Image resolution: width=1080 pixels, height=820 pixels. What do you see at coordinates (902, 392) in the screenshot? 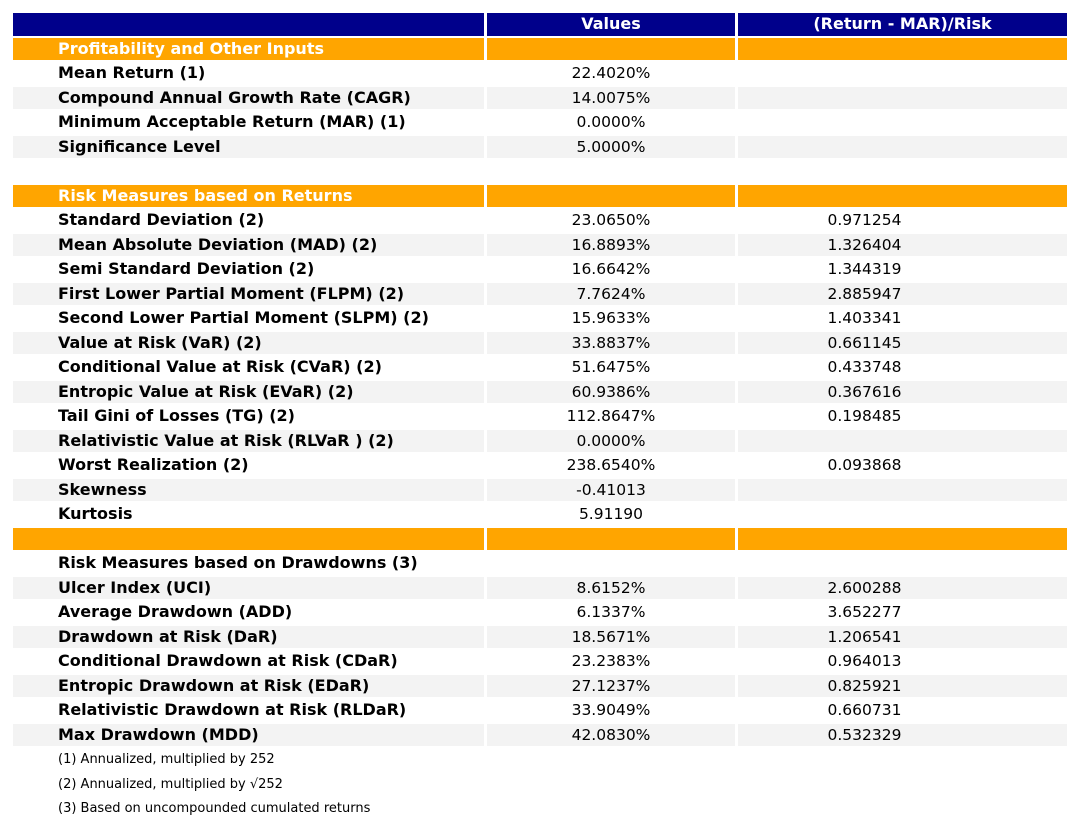
I see `metric-ratio: 0.367616` at bounding box center [902, 392].